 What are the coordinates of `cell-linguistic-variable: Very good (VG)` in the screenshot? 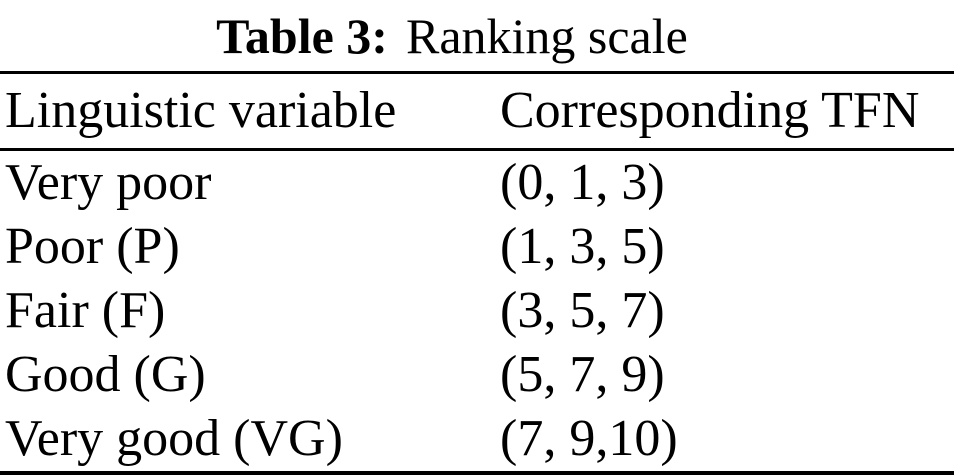 It's located at (174, 438).